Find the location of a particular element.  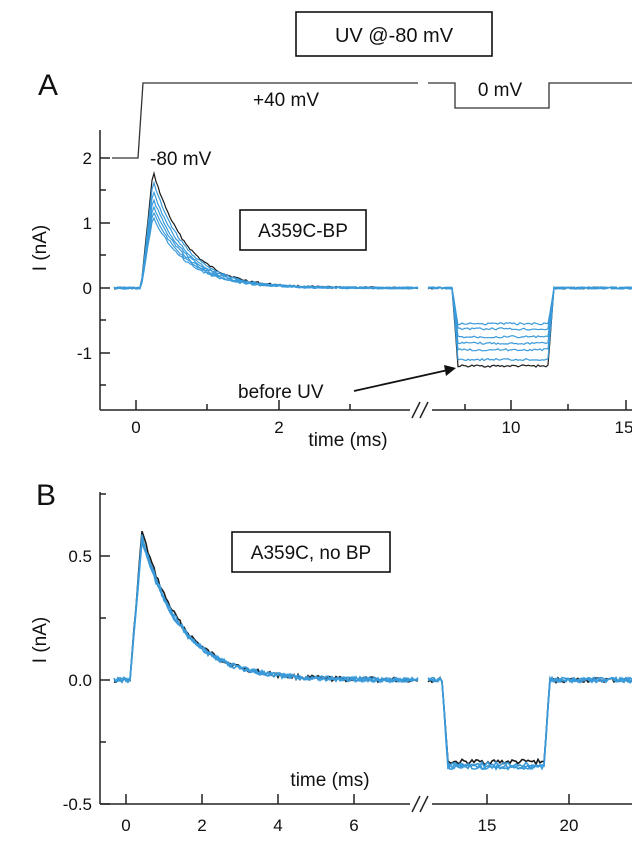

before-uv-label: before UV is located at coordinates (281, 392).